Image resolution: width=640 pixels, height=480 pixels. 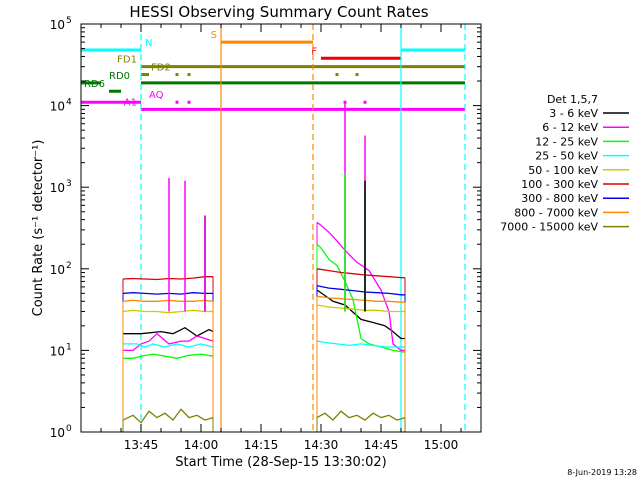 I want to click on y-tick-exponent: 1, so click(x=69, y=347).